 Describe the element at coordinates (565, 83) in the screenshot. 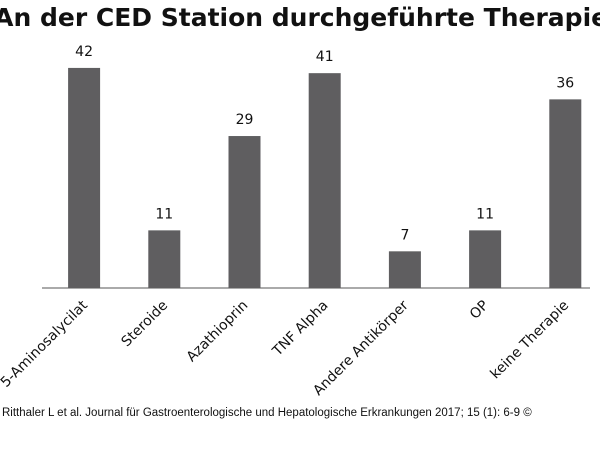

I see `value-label: 36` at that location.